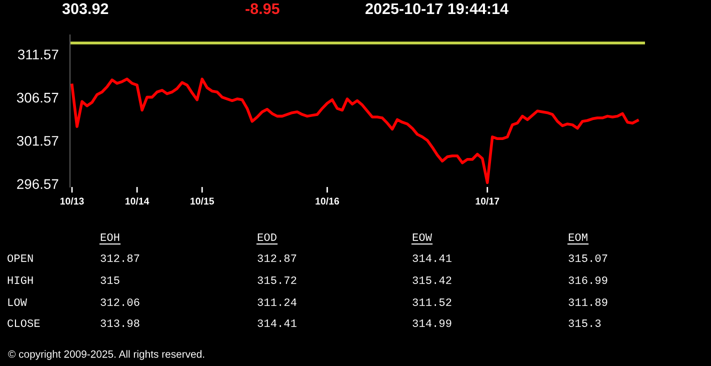 This screenshot has width=711, height=366. Describe the element at coordinates (120, 323) in the screenshot. I see `text: 313.98` at that location.